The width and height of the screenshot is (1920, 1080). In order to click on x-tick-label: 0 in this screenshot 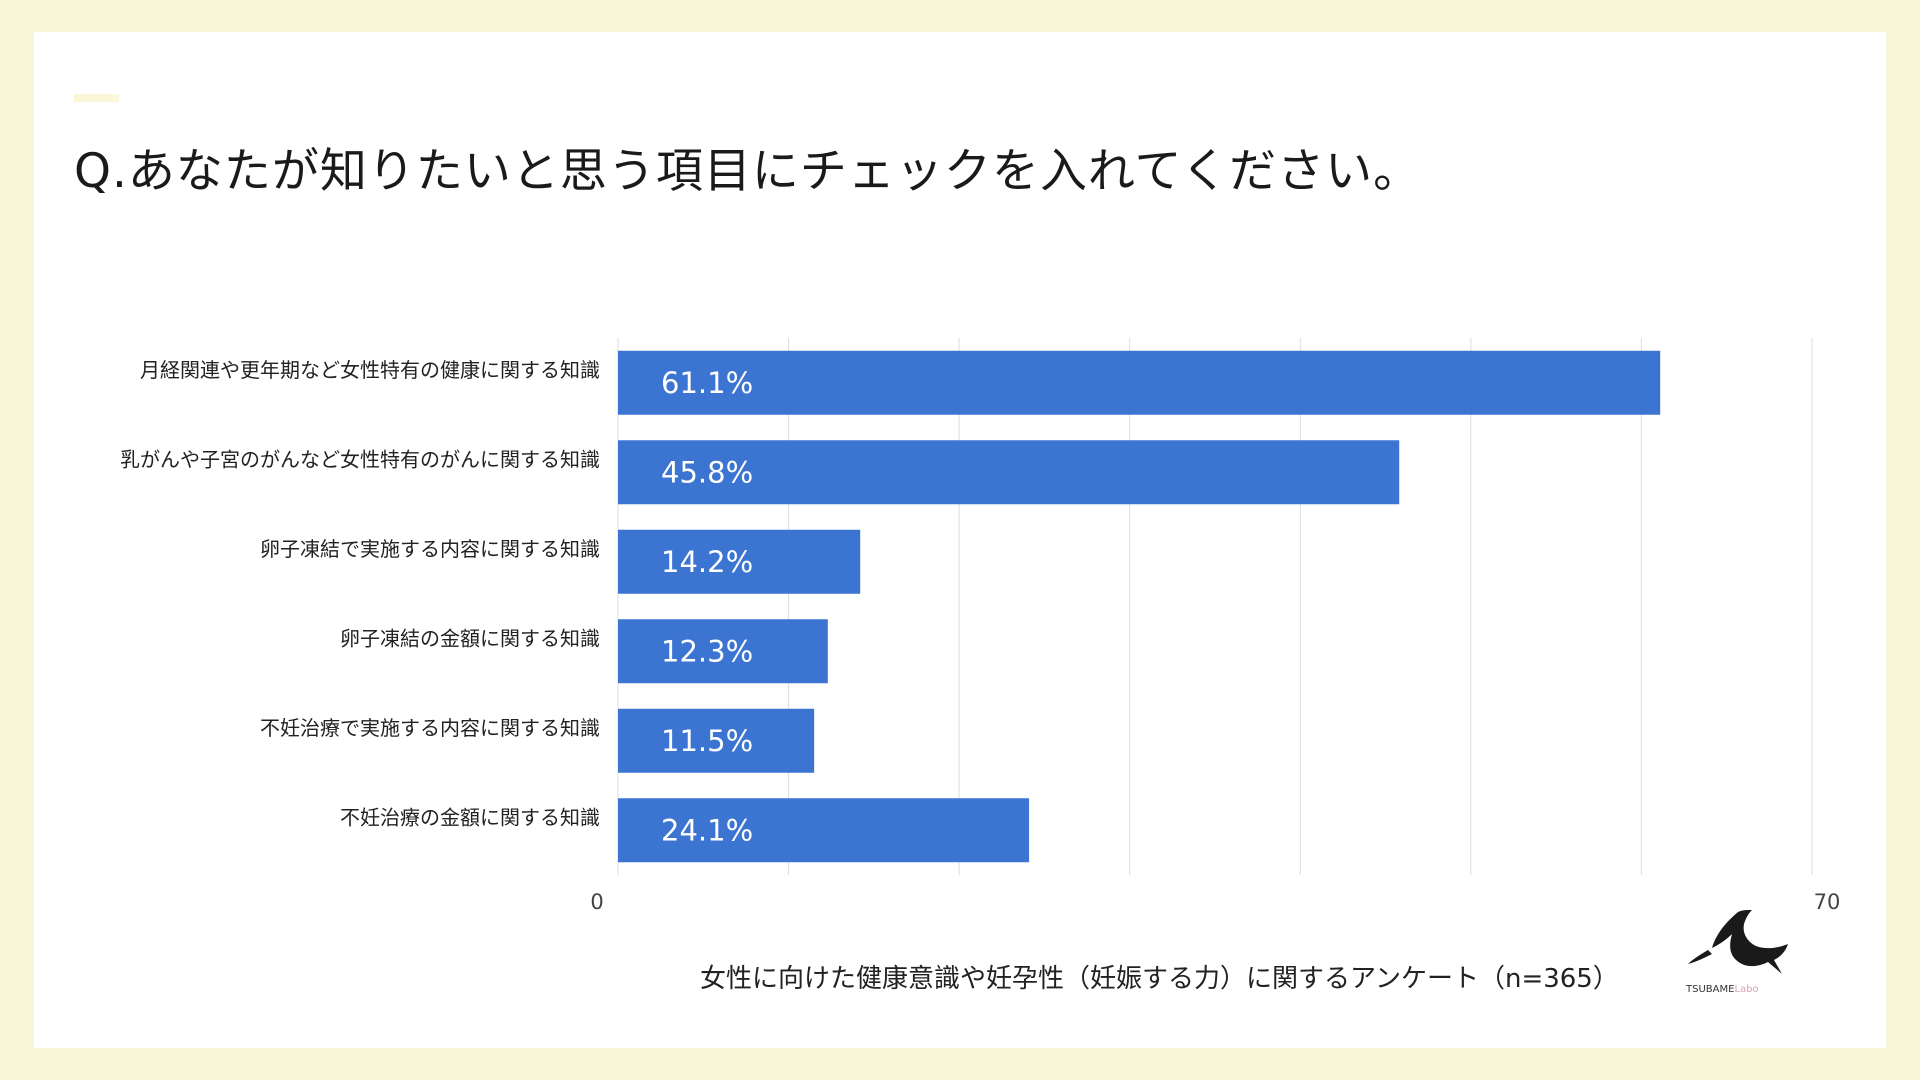, I will do `click(596, 902)`.